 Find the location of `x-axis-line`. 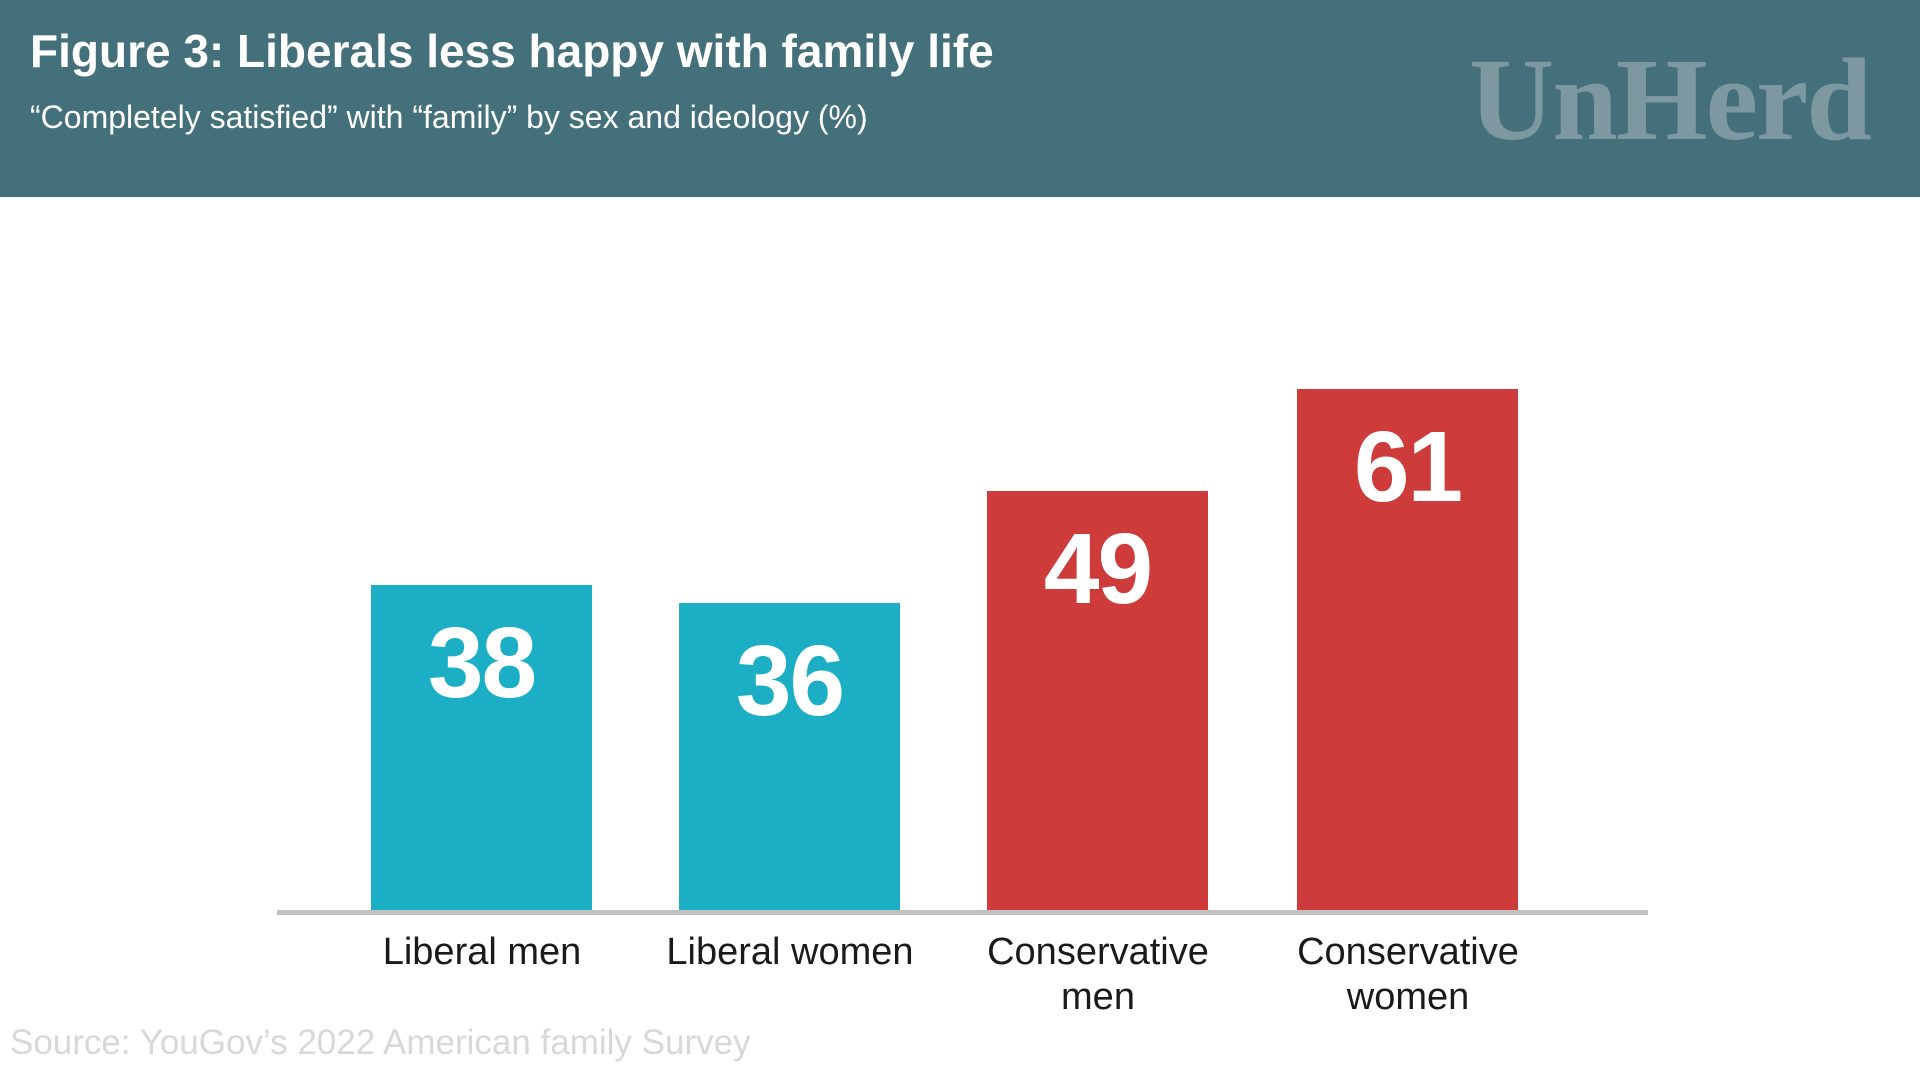

x-axis-line is located at coordinates (962, 912).